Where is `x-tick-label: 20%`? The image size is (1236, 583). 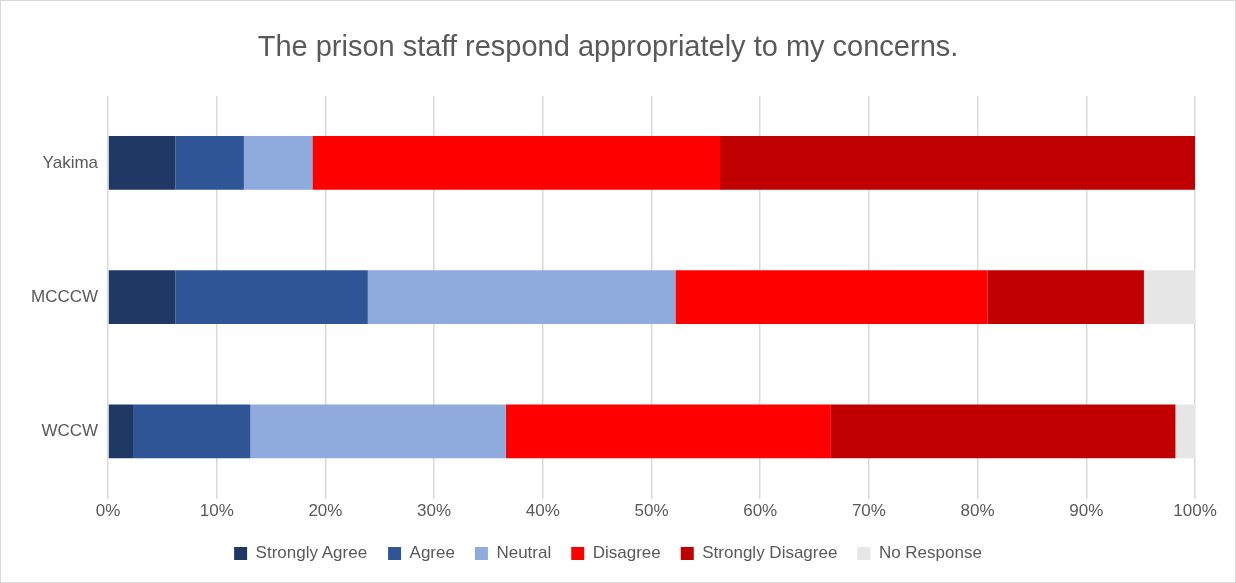
x-tick-label: 20% is located at coordinates (325, 511).